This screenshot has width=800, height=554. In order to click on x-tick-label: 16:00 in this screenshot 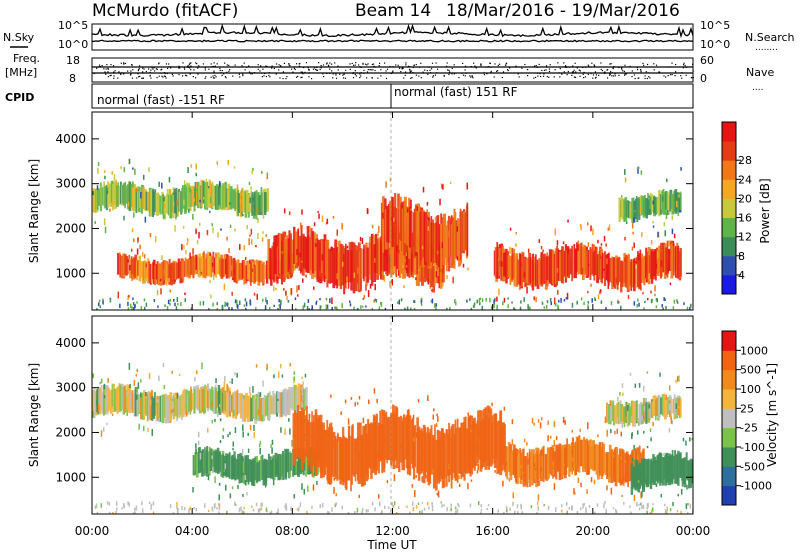, I will do `click(492, 531)`.